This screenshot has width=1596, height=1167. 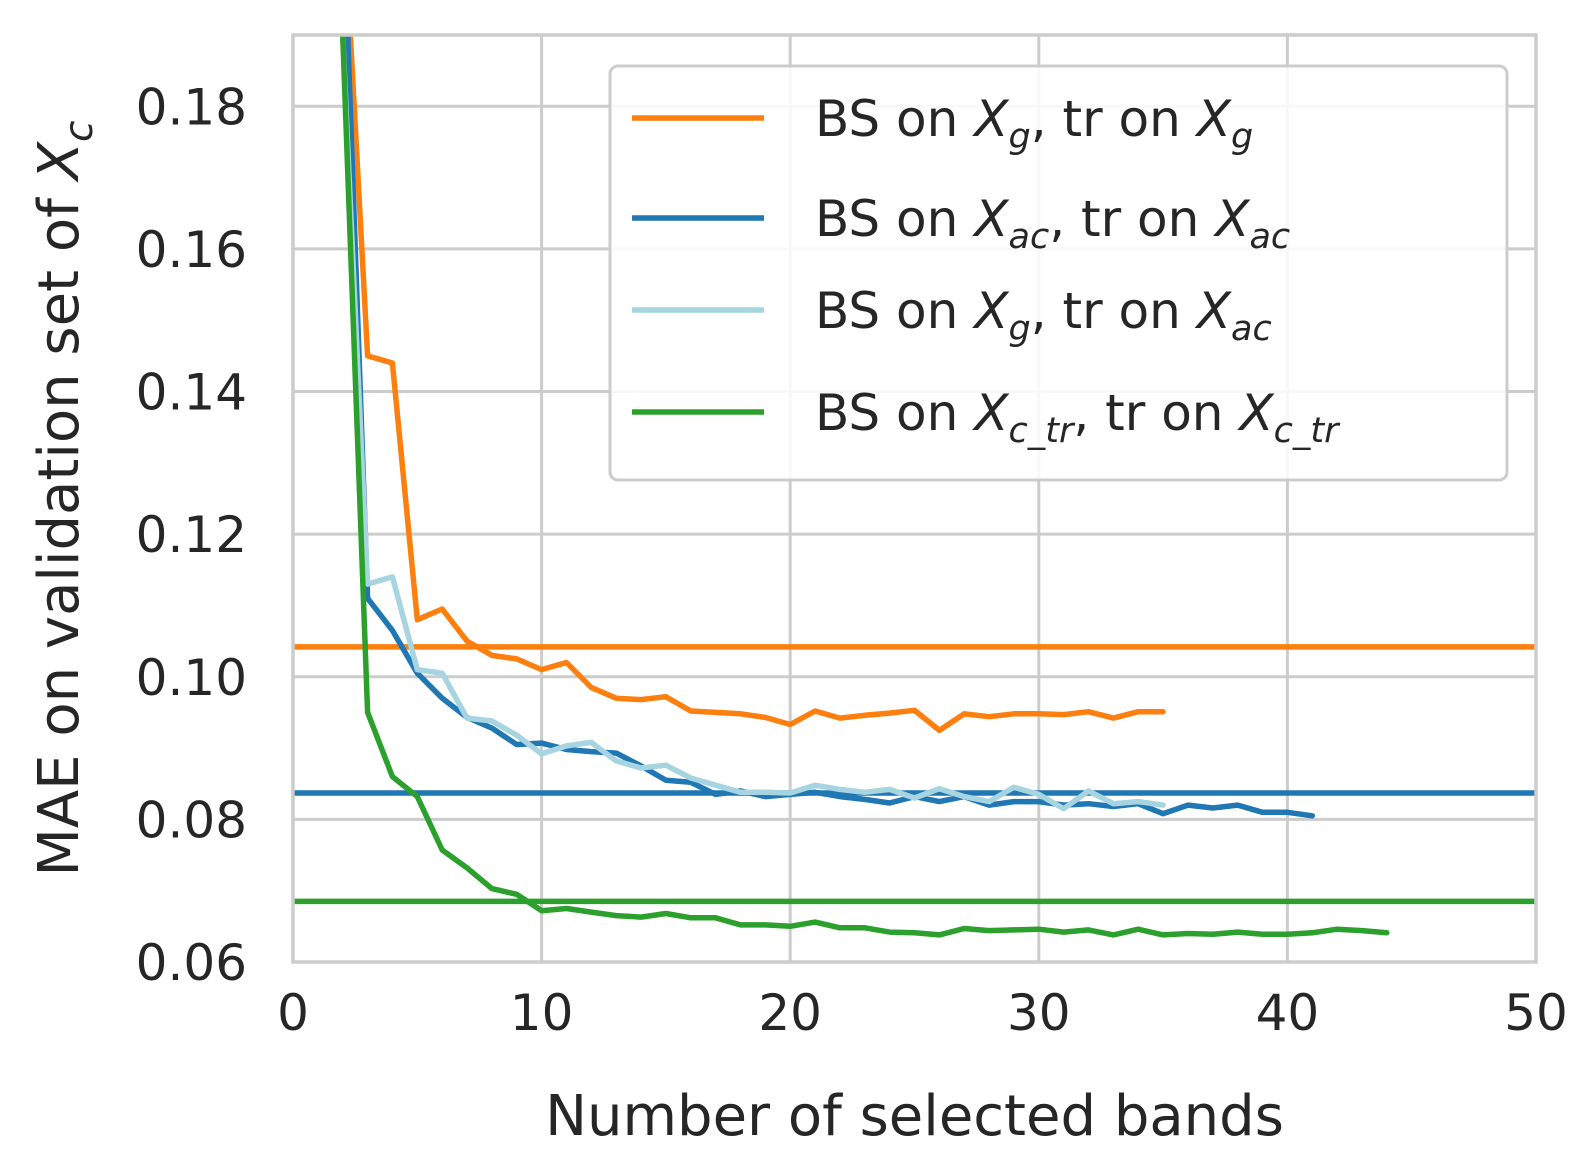 I want to click on x-tick-label: 20, so click(x=790, y=1013).